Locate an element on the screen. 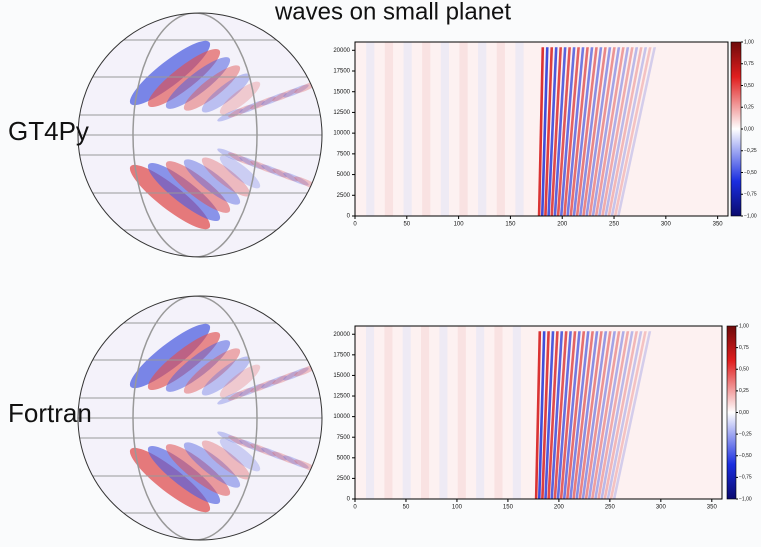 This screenshot has width=761, height=547. slide-title: waves on small planet is located at coordinates (392, 12).